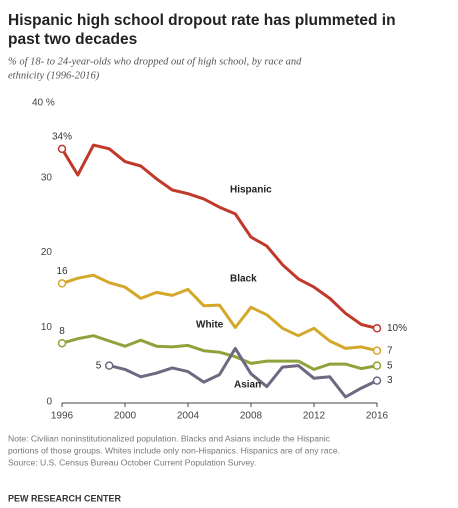  What do you see at coordinates (62, 271) in the screenshot?
I see `value-label: 16` at bounding box center [62, 271].